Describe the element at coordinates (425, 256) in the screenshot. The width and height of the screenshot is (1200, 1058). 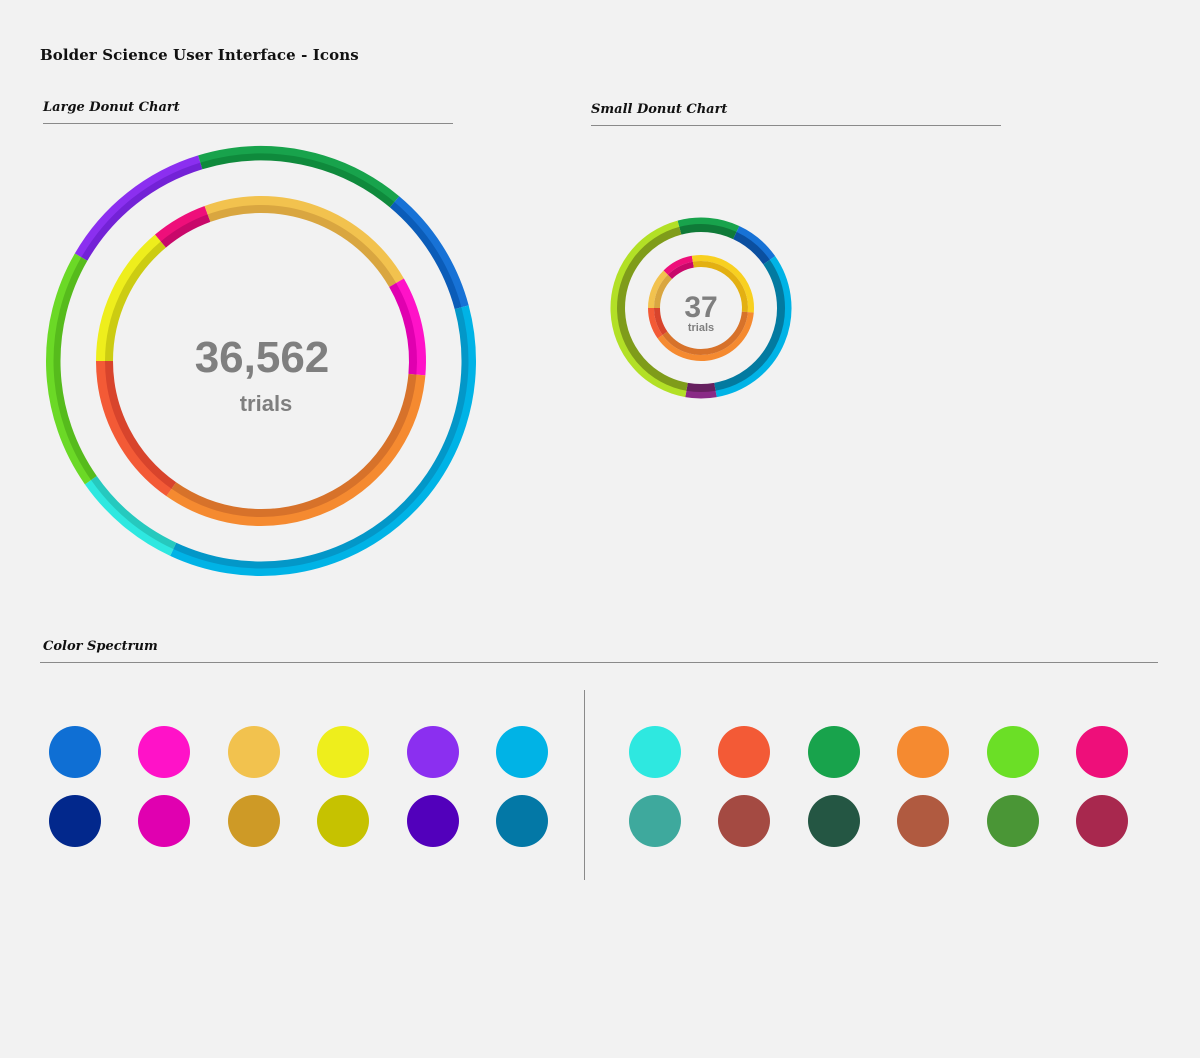
I see `large-outer-segment-2-shade` at that location.